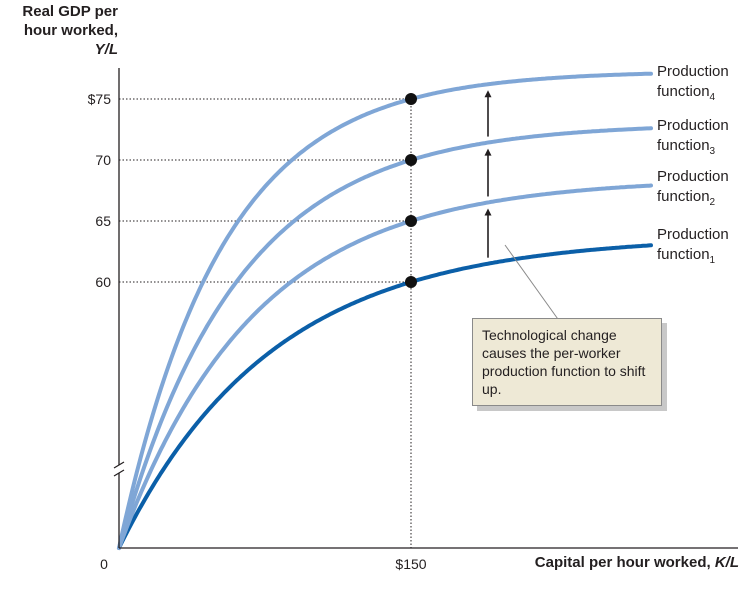 The width and height of the screenshot is (741, 593). I want to click on y-tick-labels: $75 70 65 60, so click(100, 190).